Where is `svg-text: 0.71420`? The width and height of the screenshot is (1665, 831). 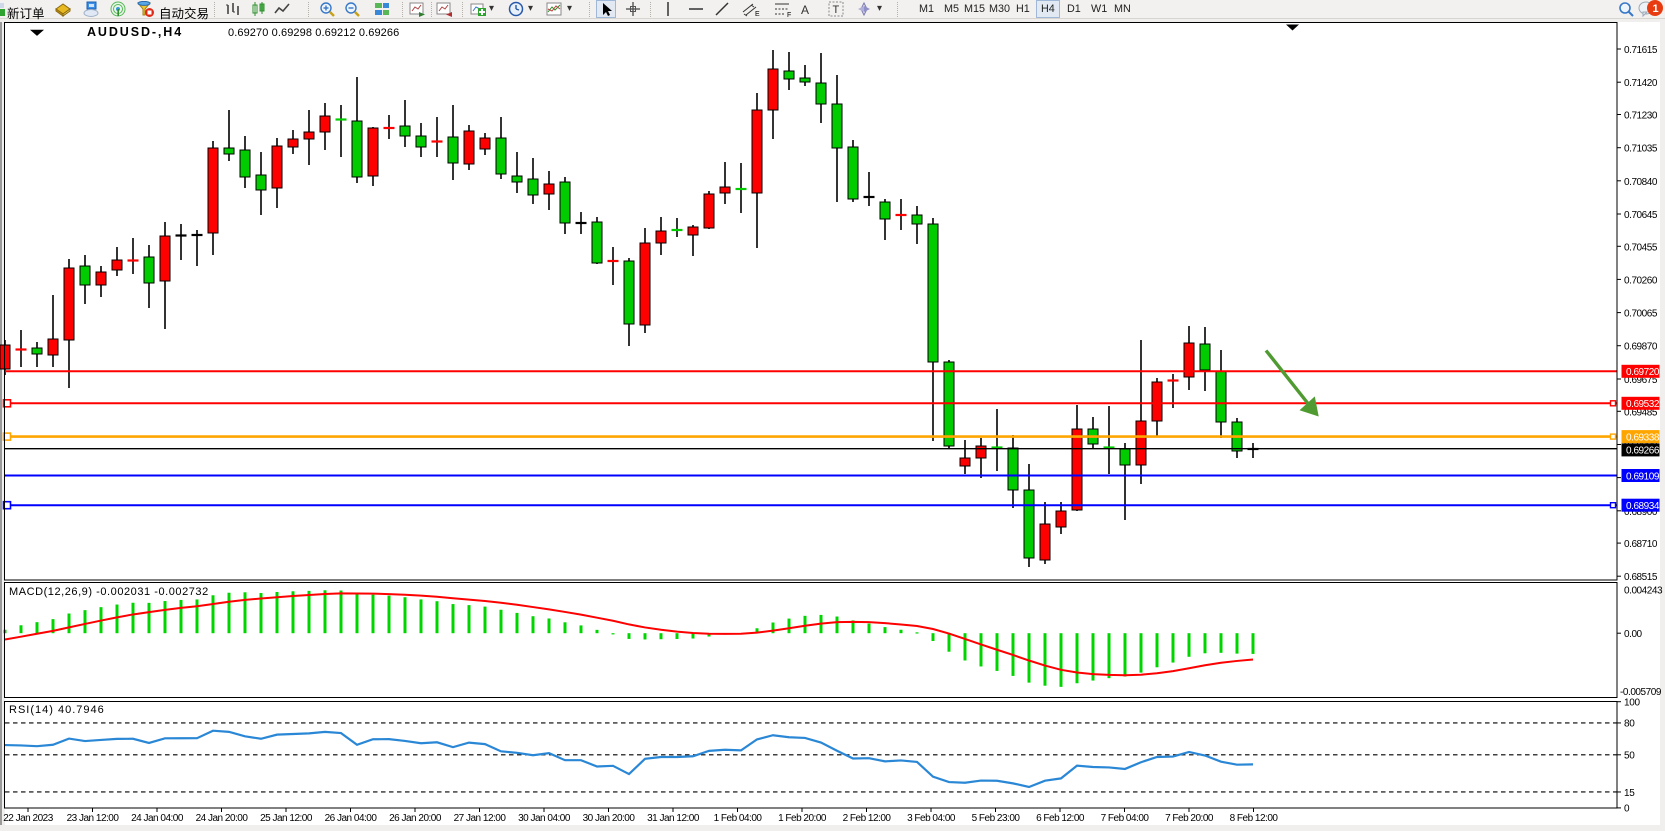
svg-text: 0.71420 is located at coordinates (1641, 83).